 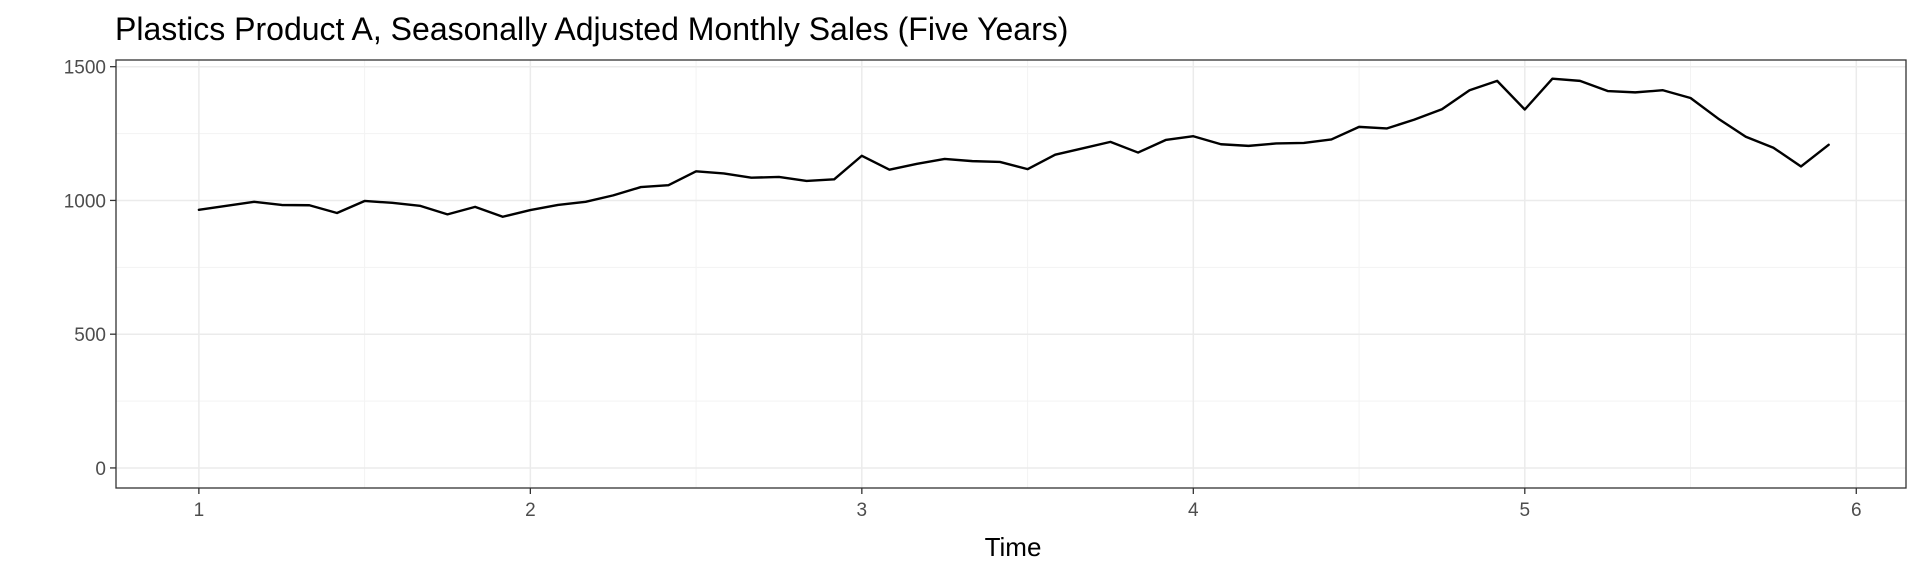 I want to click on x-tick-label: 4, so click(x=1193, y=510).